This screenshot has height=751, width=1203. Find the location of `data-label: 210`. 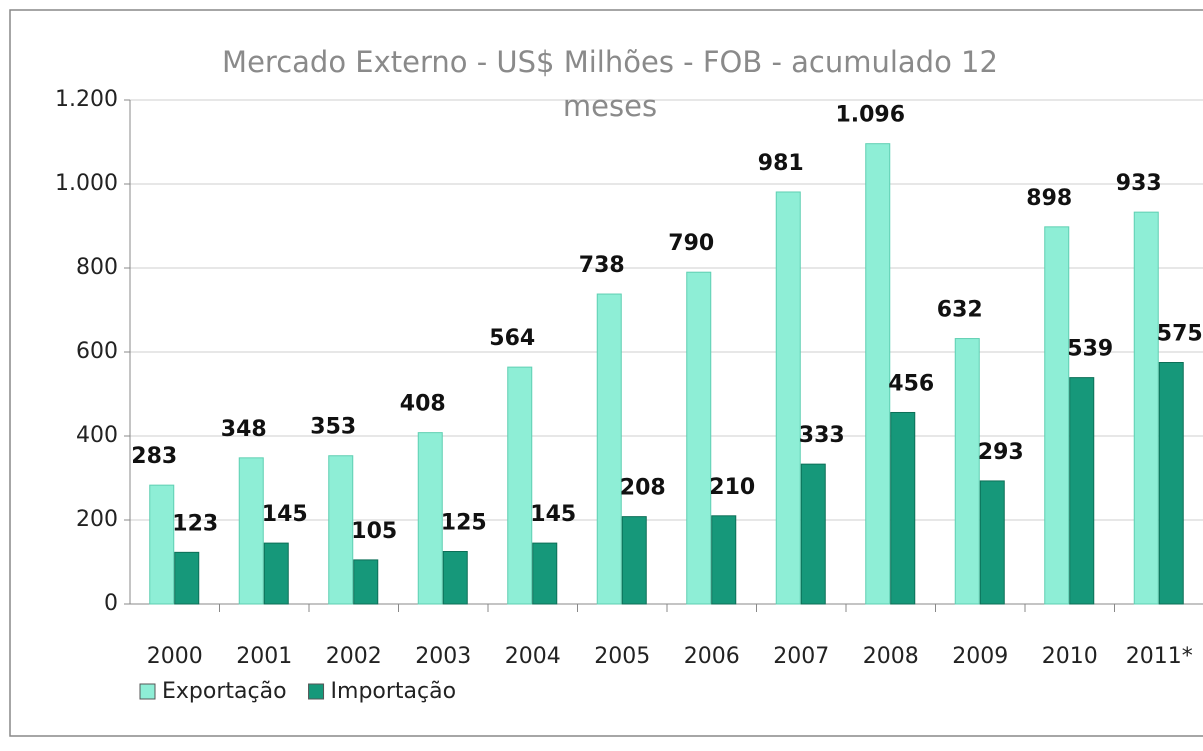

data-label: 210 is located at coordinates (732, 487).